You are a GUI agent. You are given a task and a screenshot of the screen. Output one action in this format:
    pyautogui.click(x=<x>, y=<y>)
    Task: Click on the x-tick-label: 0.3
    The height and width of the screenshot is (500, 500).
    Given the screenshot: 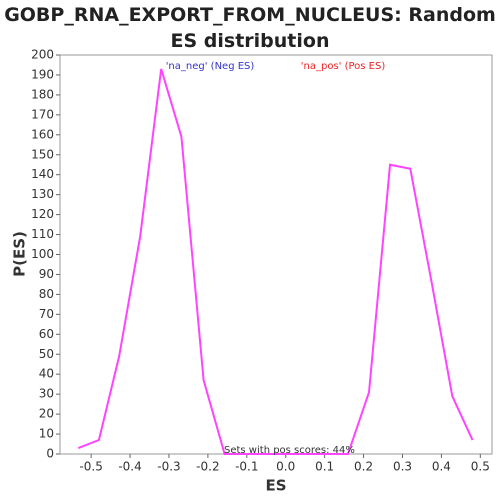 What is the action you would take?
    pyautogui.click(x=402, y=467)
    